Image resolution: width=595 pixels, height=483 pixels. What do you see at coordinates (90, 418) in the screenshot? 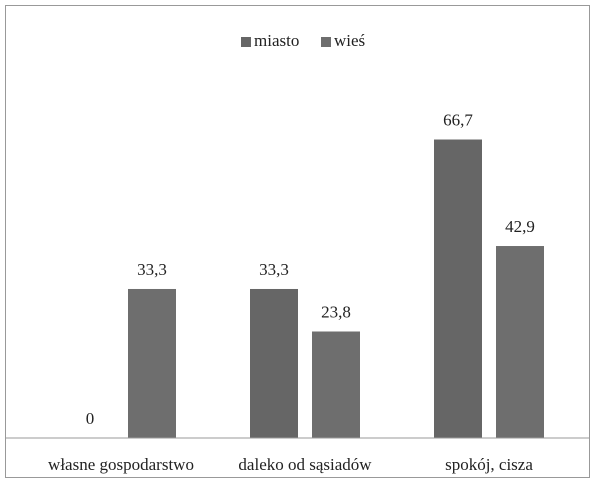
I see `data-label: 0` at bounding box center [90, 418].